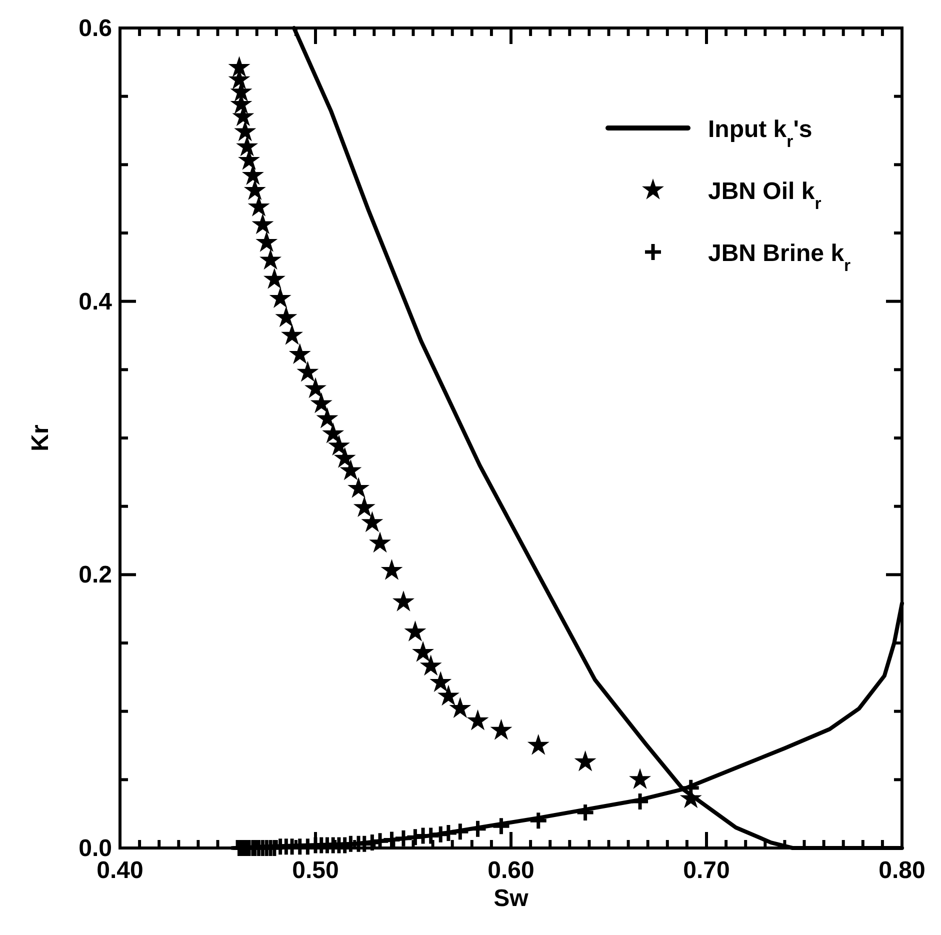 This screenshot has height=935, width=941. Describe the element at coordinates (511, 870) in the screenshot. I see `x-tick-label: 0.60` at that location.